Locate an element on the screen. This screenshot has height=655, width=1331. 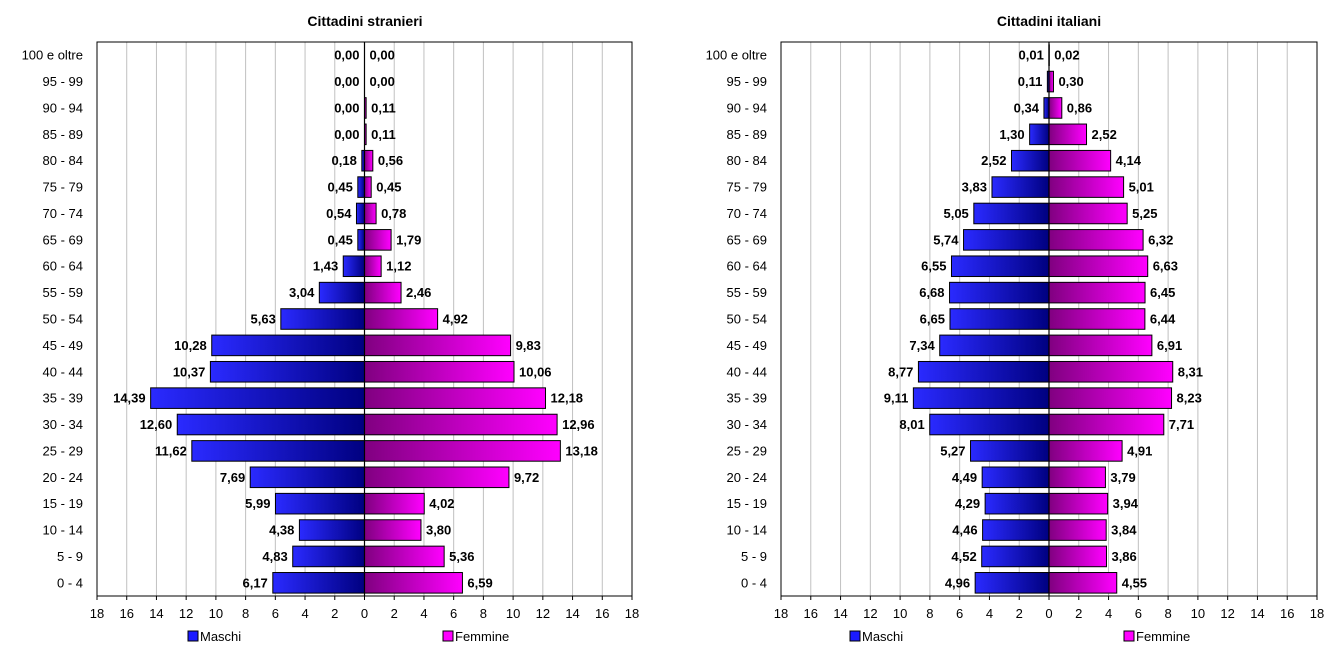
legend-label: Maschi is located at coordinates (220, 636).